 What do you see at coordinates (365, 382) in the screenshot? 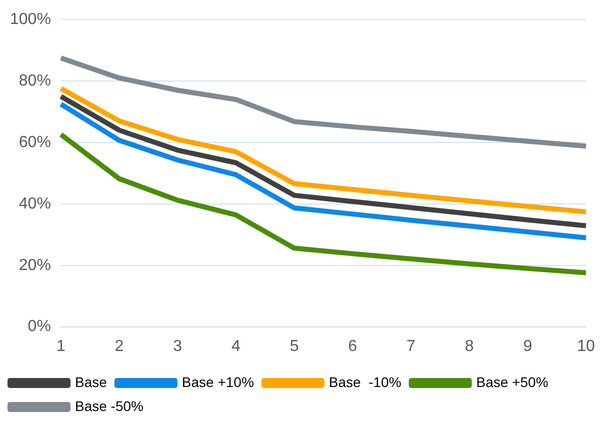
I see `legend-label: Base -10%` at bounding box center [365, 382].